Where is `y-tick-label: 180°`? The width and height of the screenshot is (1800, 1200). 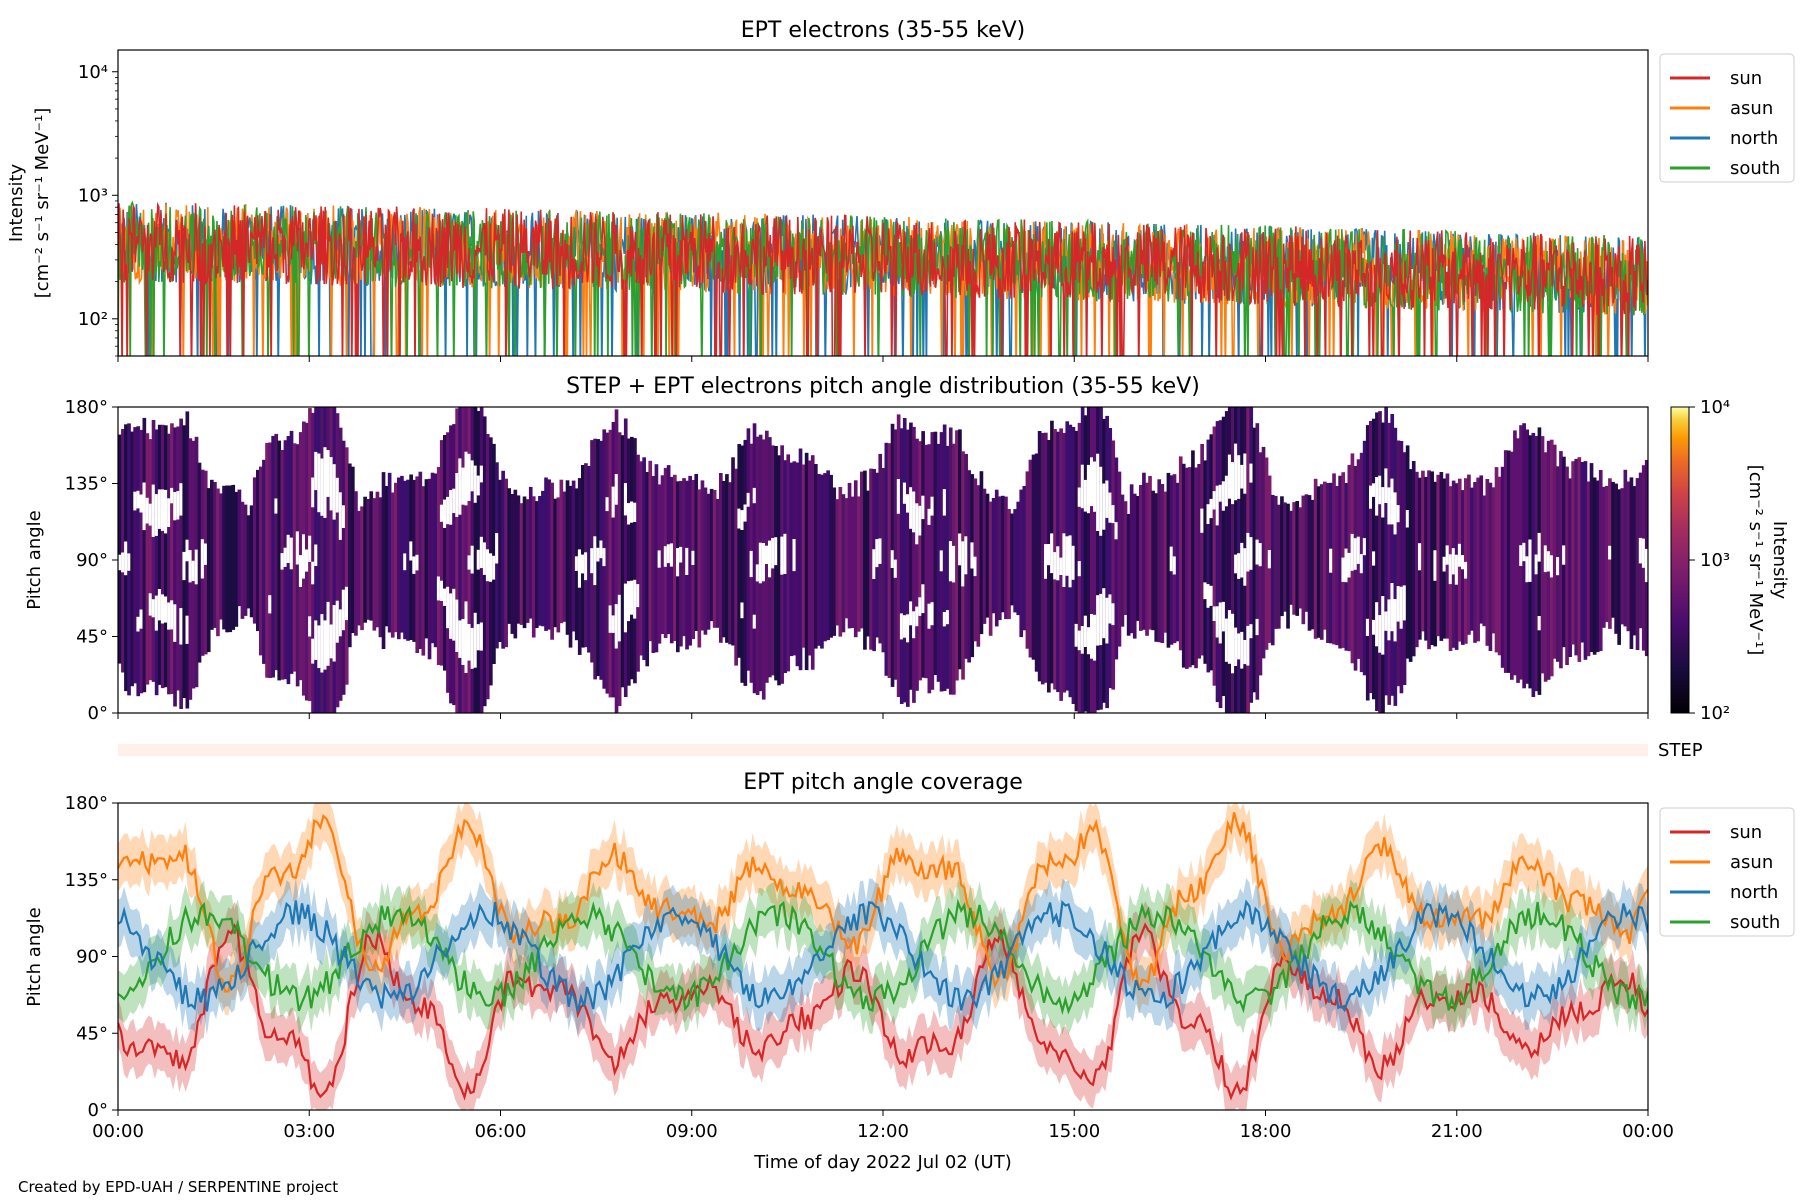
y-tick-label: 180° is located at coordinates (86, 803).